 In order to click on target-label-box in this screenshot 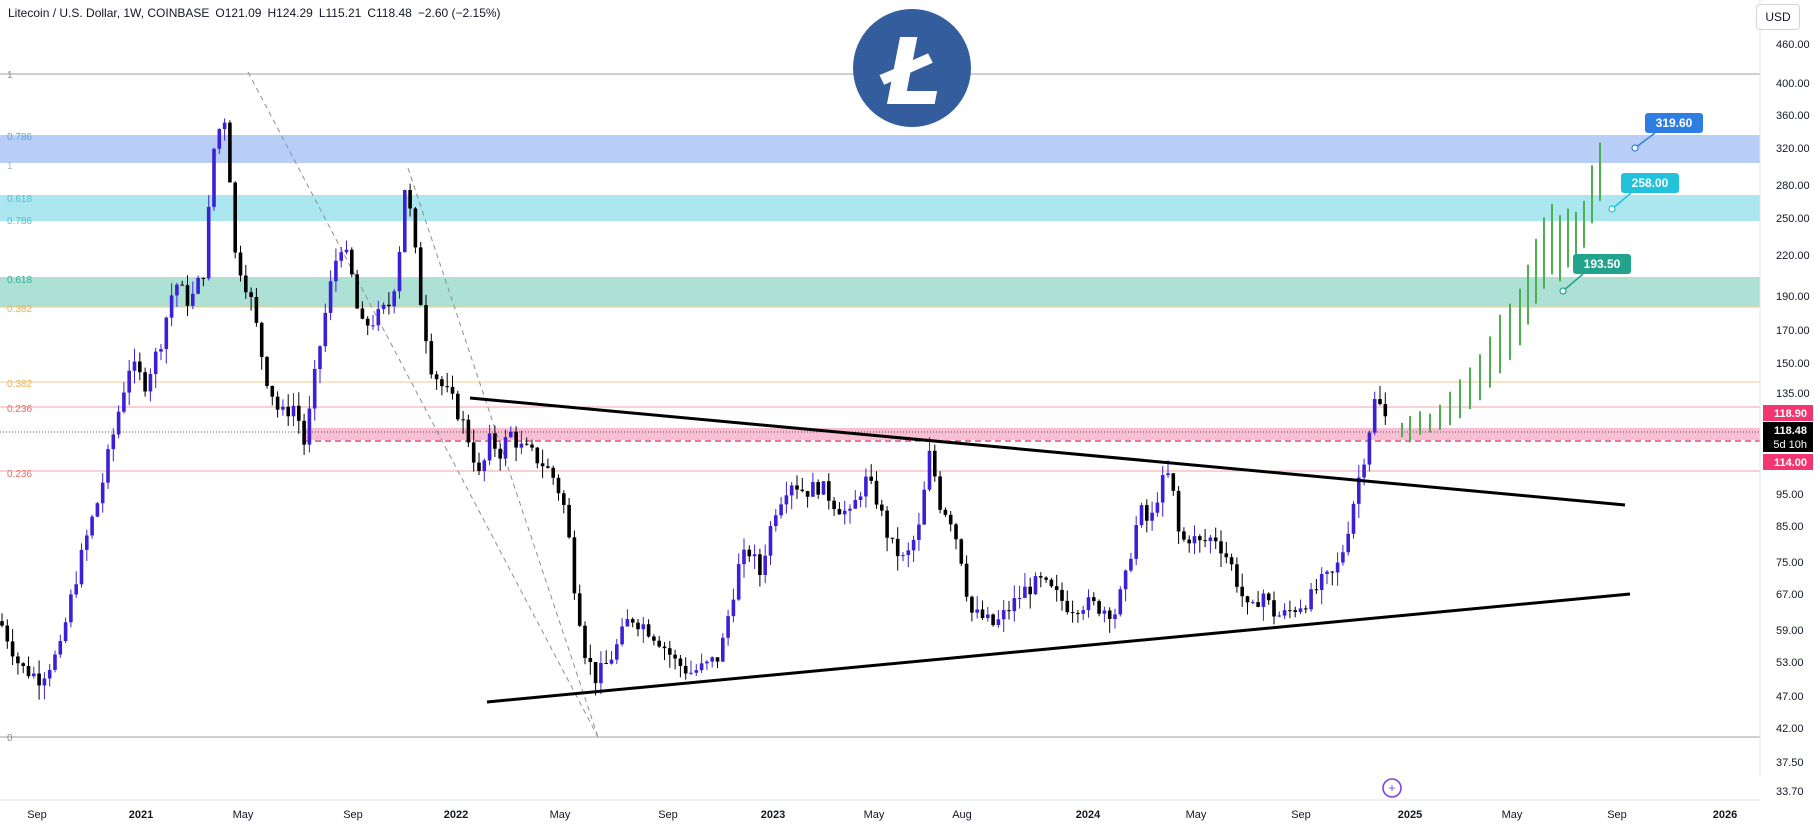, I will do `click(1674, 123)`.